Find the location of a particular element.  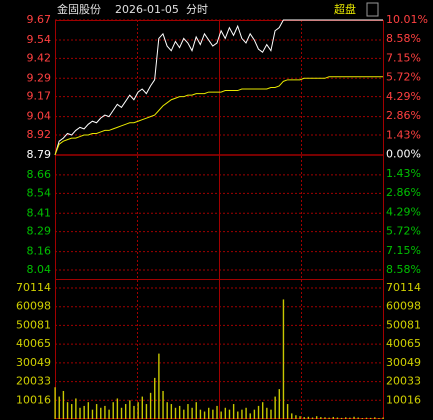

y-tick-label: 20033 is located at coordinates (33, 381).